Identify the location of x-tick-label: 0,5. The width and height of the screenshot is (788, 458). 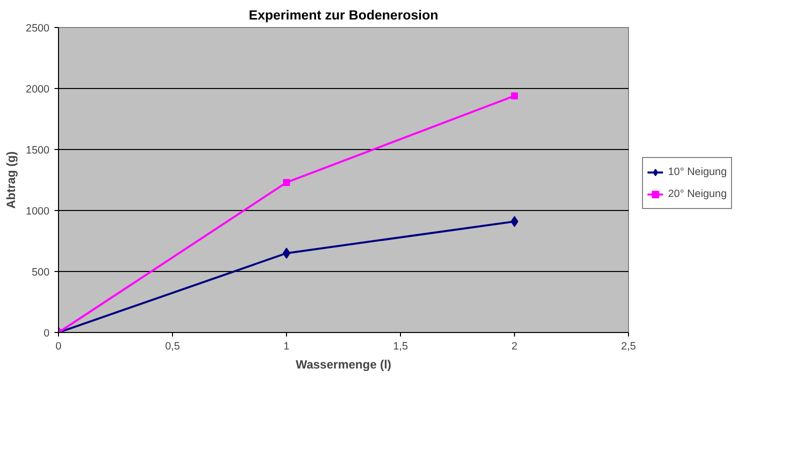
(172, 346).